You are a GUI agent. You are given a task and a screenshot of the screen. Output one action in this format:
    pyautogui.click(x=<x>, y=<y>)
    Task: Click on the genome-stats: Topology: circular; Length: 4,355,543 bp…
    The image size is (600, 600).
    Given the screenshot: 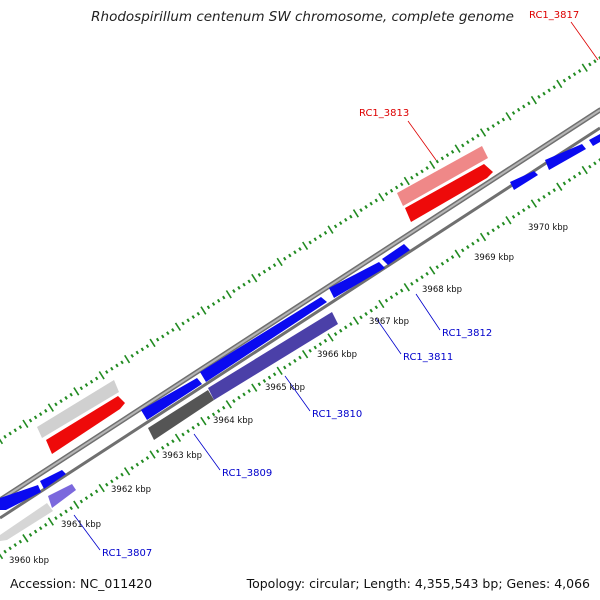 What is the action you would take?
    pyautogui.click(x=418, y=583)
    